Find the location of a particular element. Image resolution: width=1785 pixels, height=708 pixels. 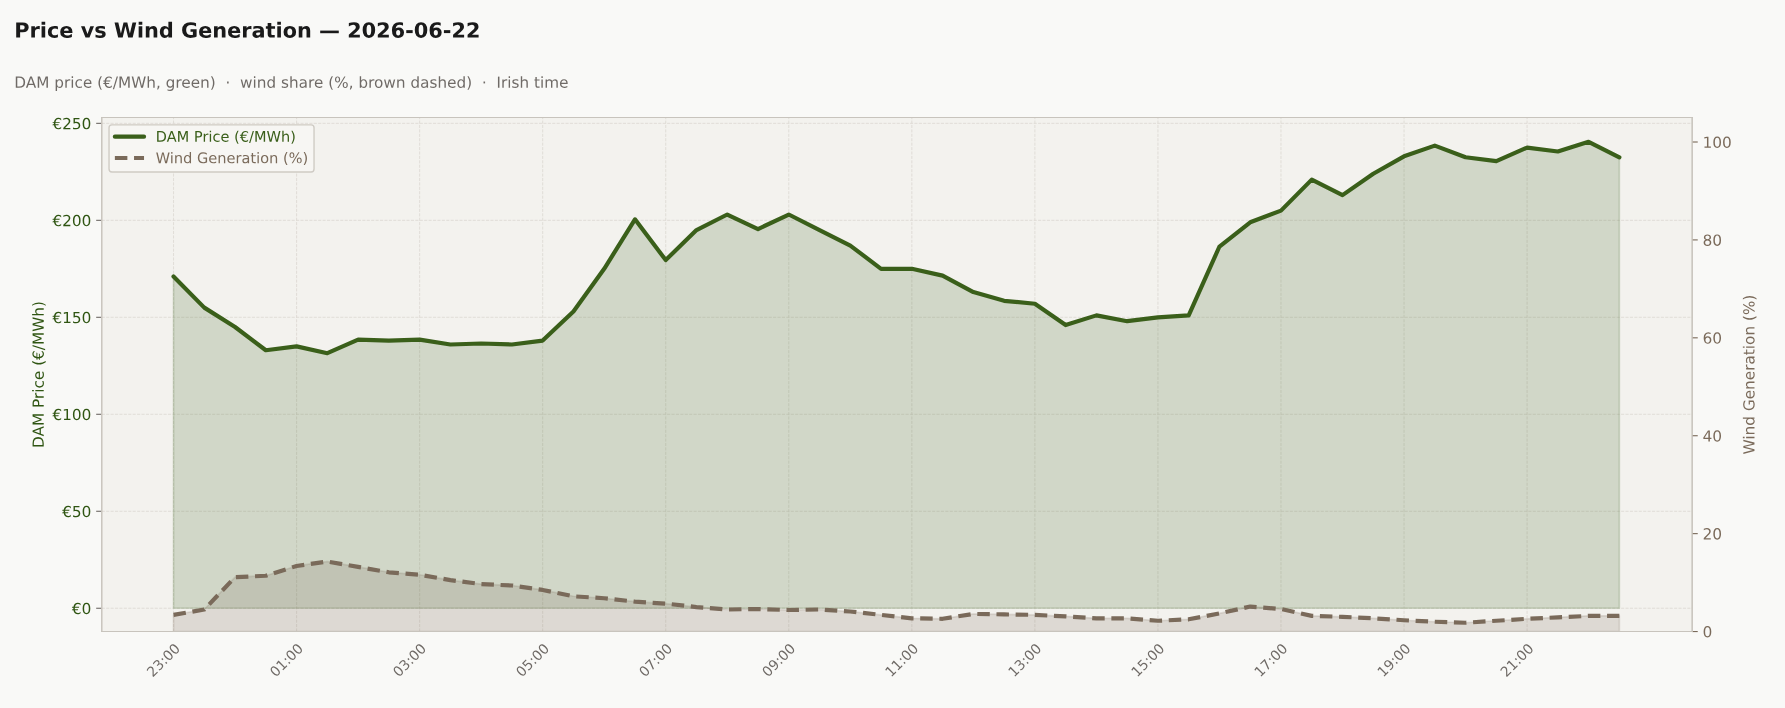

y-tick-label: €100 is located at coordinates (71, 414).